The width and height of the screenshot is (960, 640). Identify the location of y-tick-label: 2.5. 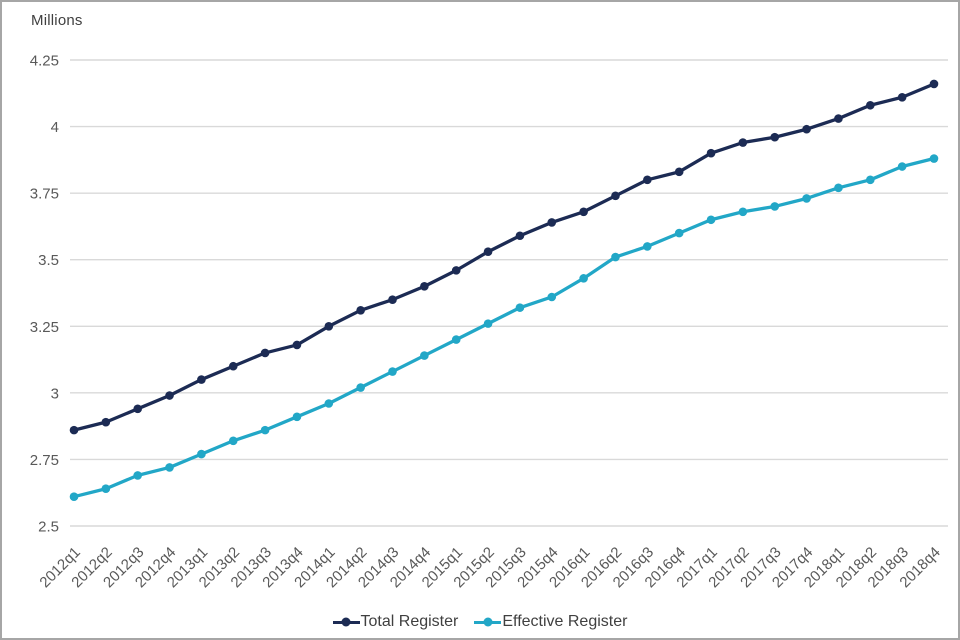
(48, 527).